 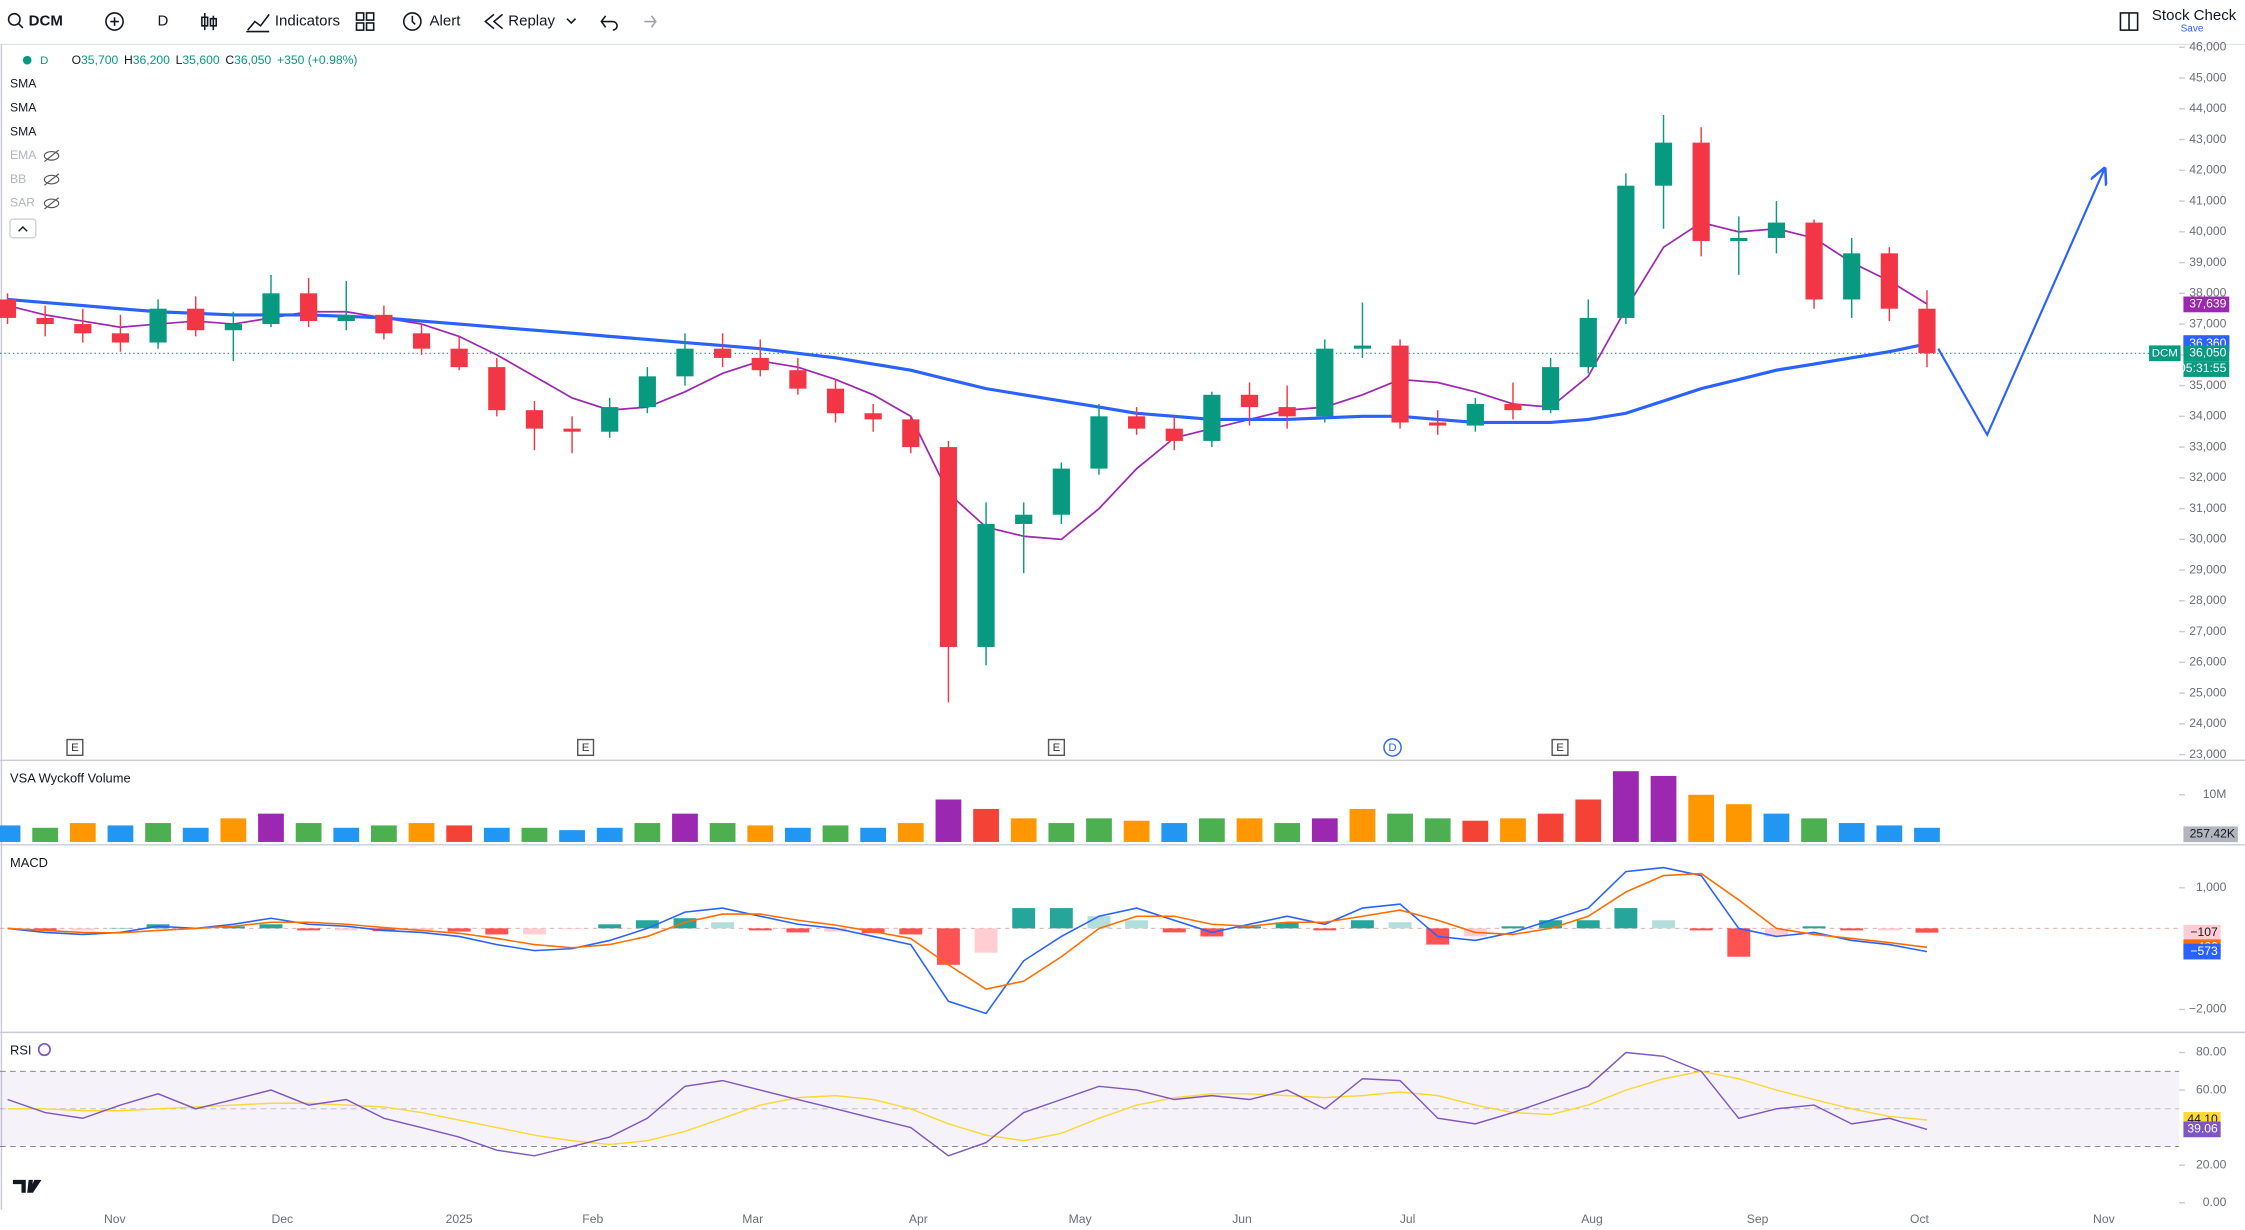 What do you see at coordinates (459, 1219) in the screenshot?
I see `x-tick-label: 2025` at bounding box center [459, 1219].